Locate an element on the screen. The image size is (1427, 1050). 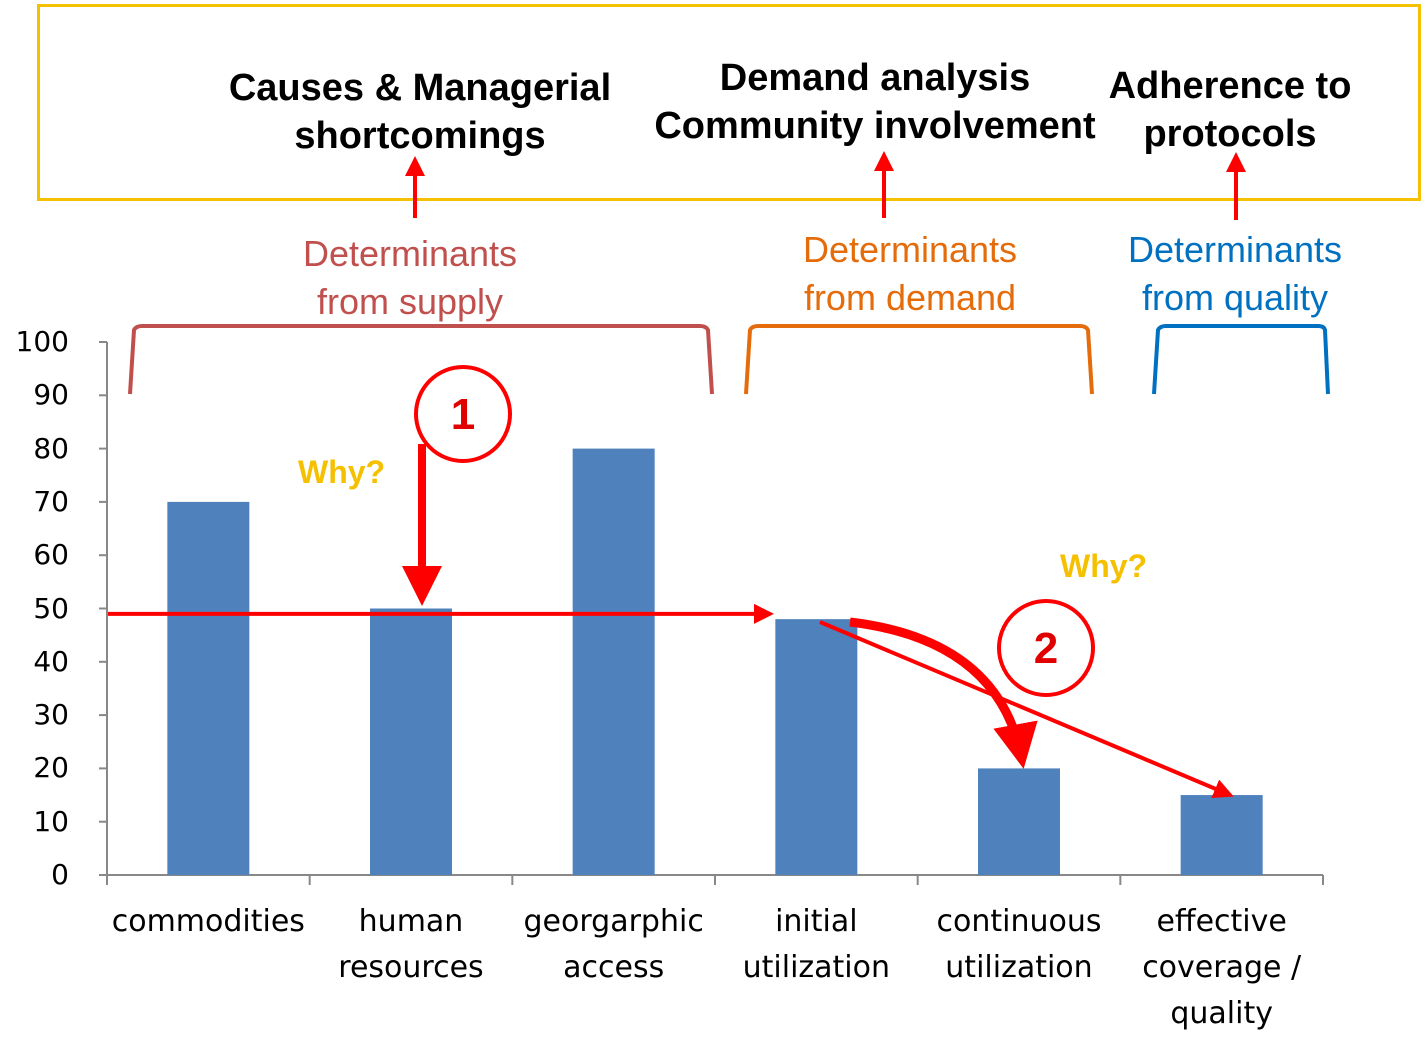
why-label-2: Why? is located at coordinates (1104, 566).